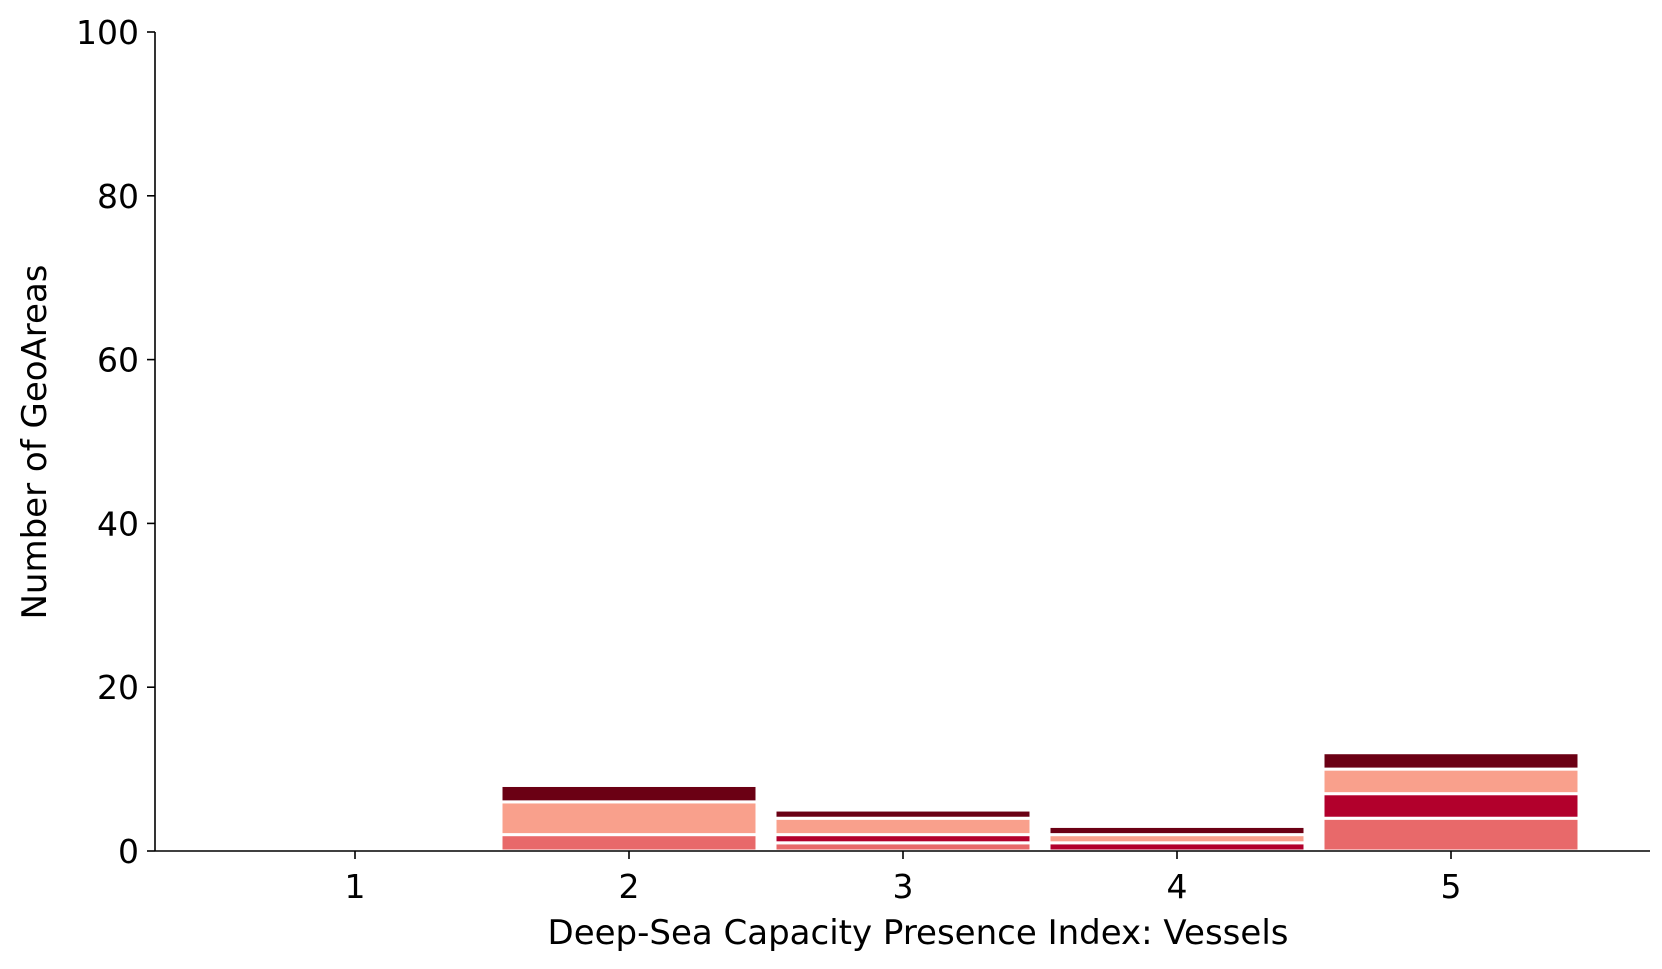 The image size is (1662, 969). I want to click on x-ticks: 1 2 3 4 5, so click(903, 878).